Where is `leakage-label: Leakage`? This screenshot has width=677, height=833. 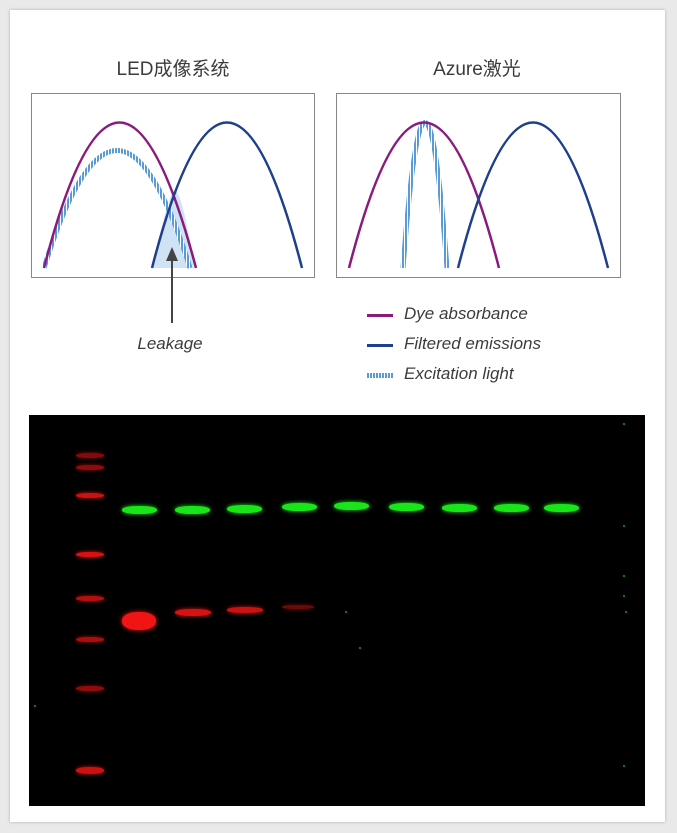 leakage-label: Leakage is located at coordinates (170, 343).